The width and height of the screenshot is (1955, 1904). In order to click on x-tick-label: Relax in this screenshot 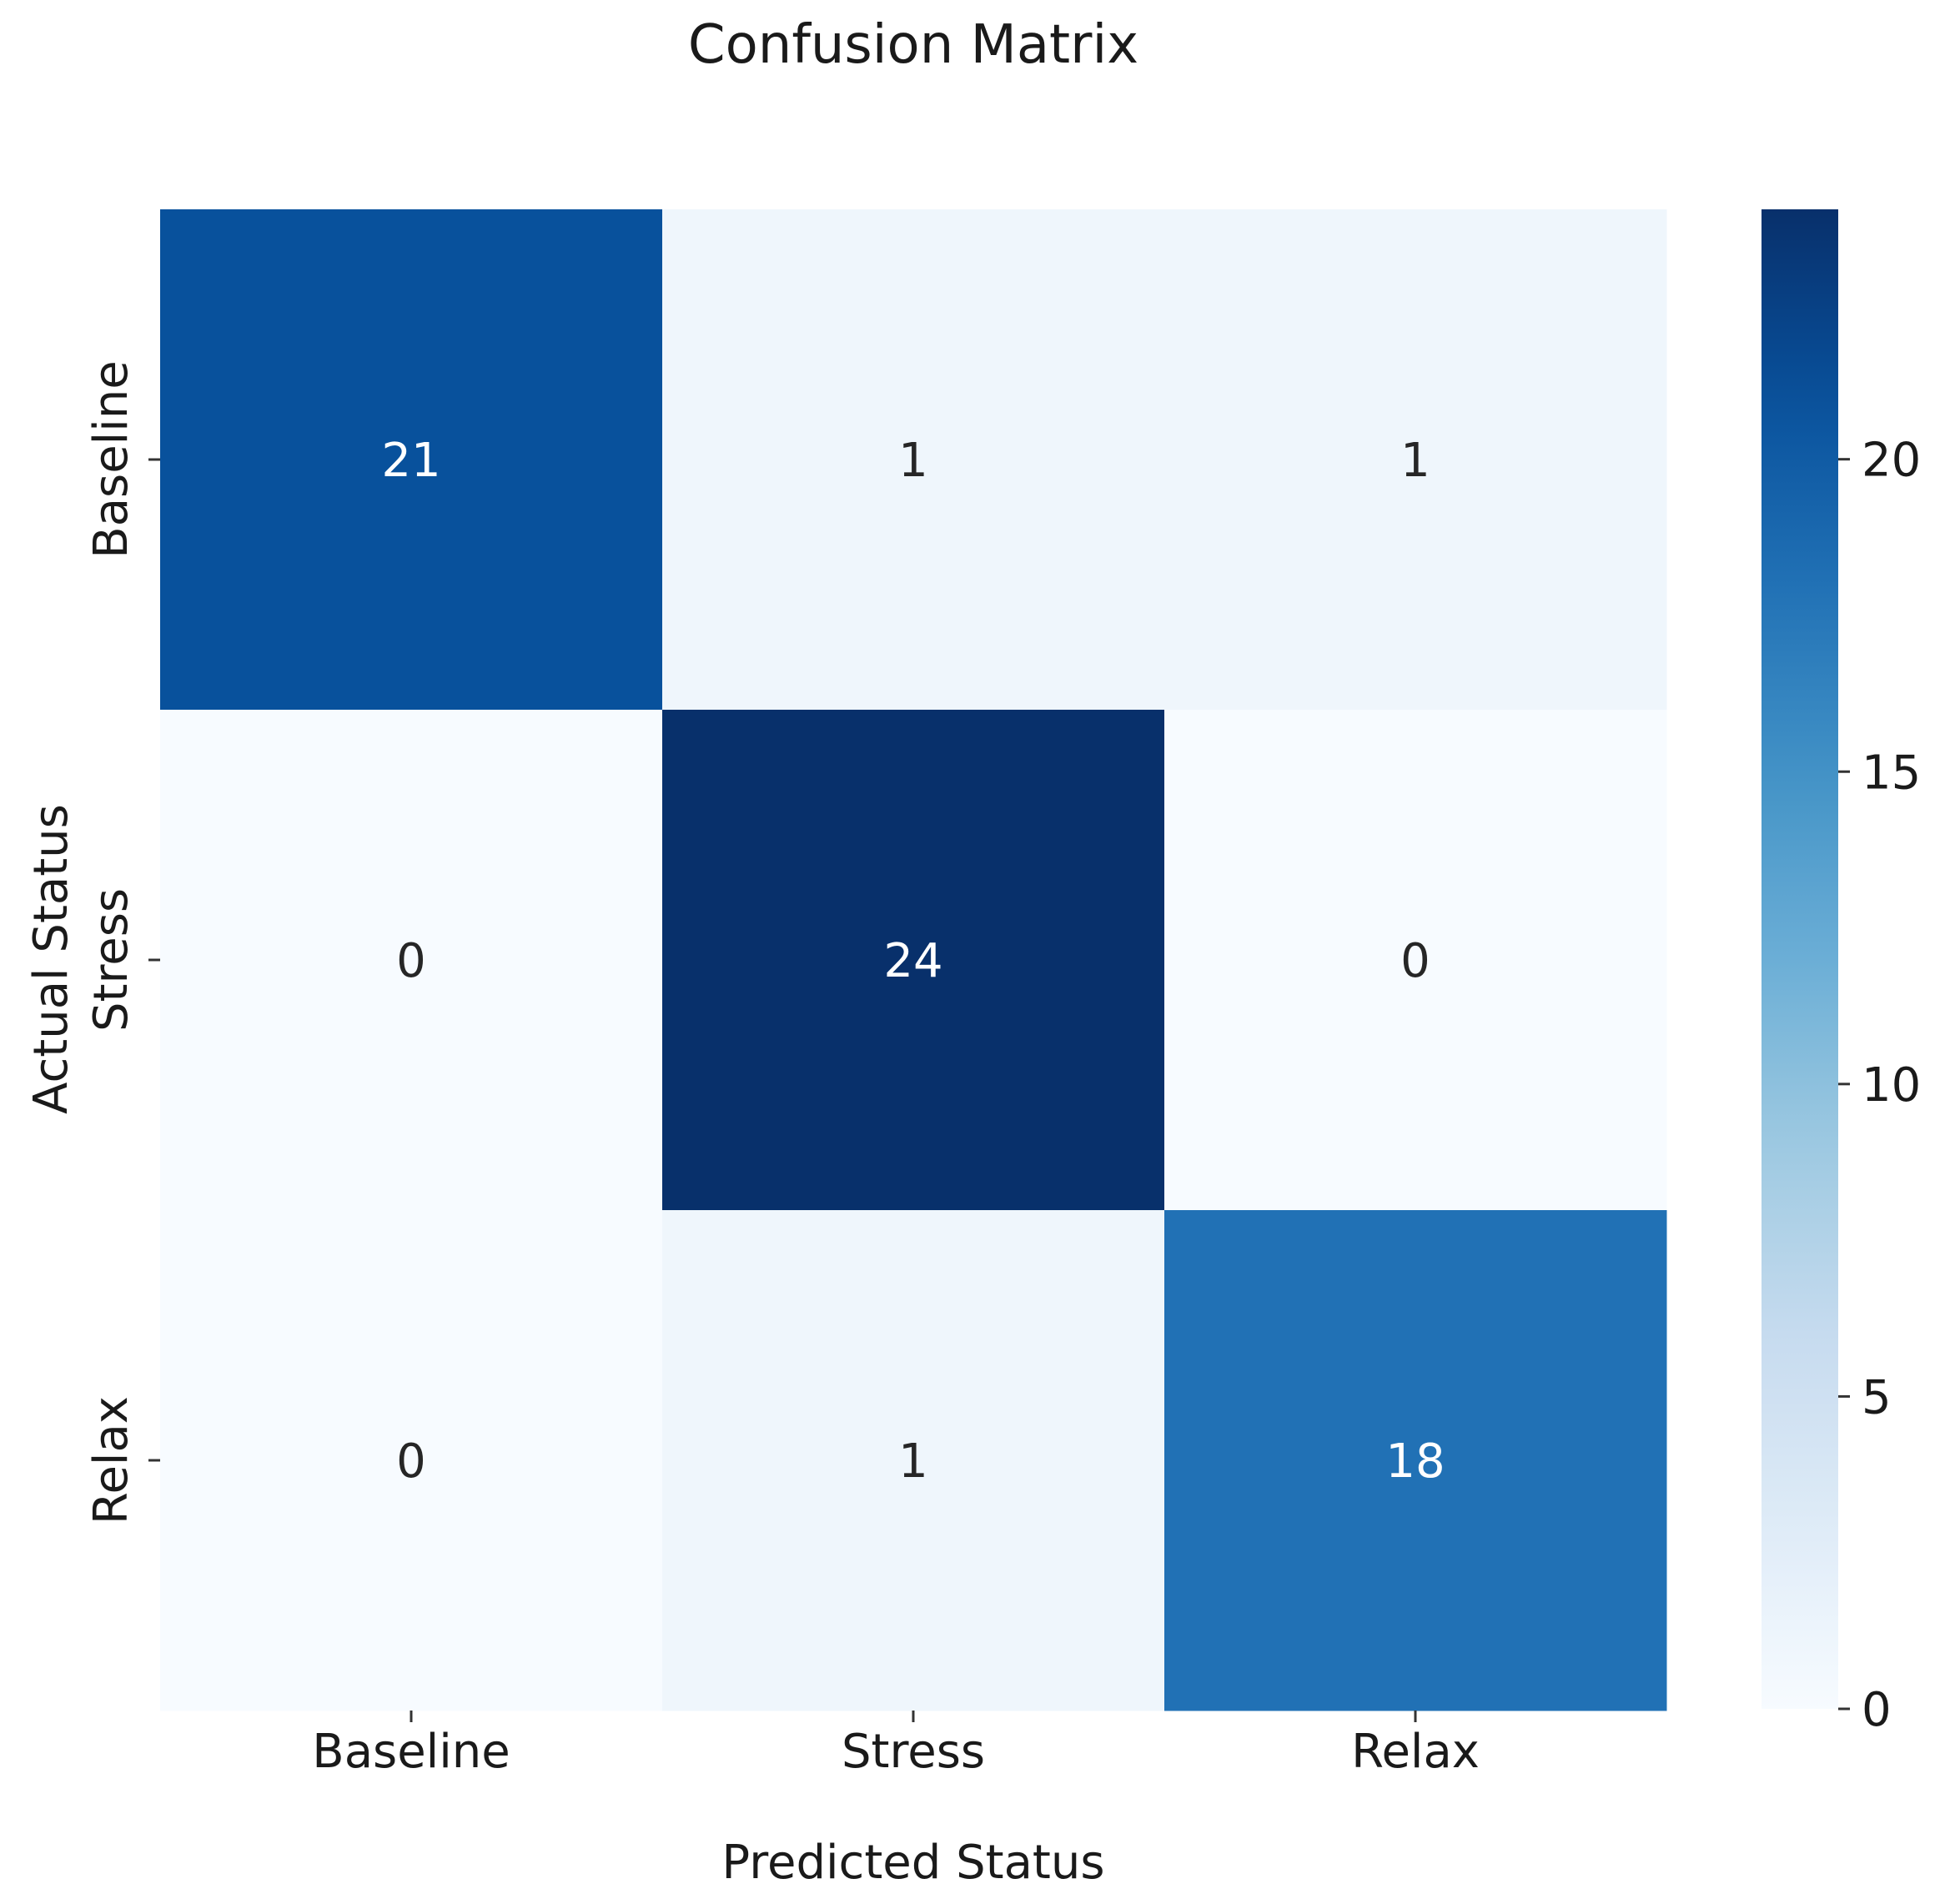, I will do `click(1415, 1752)`.